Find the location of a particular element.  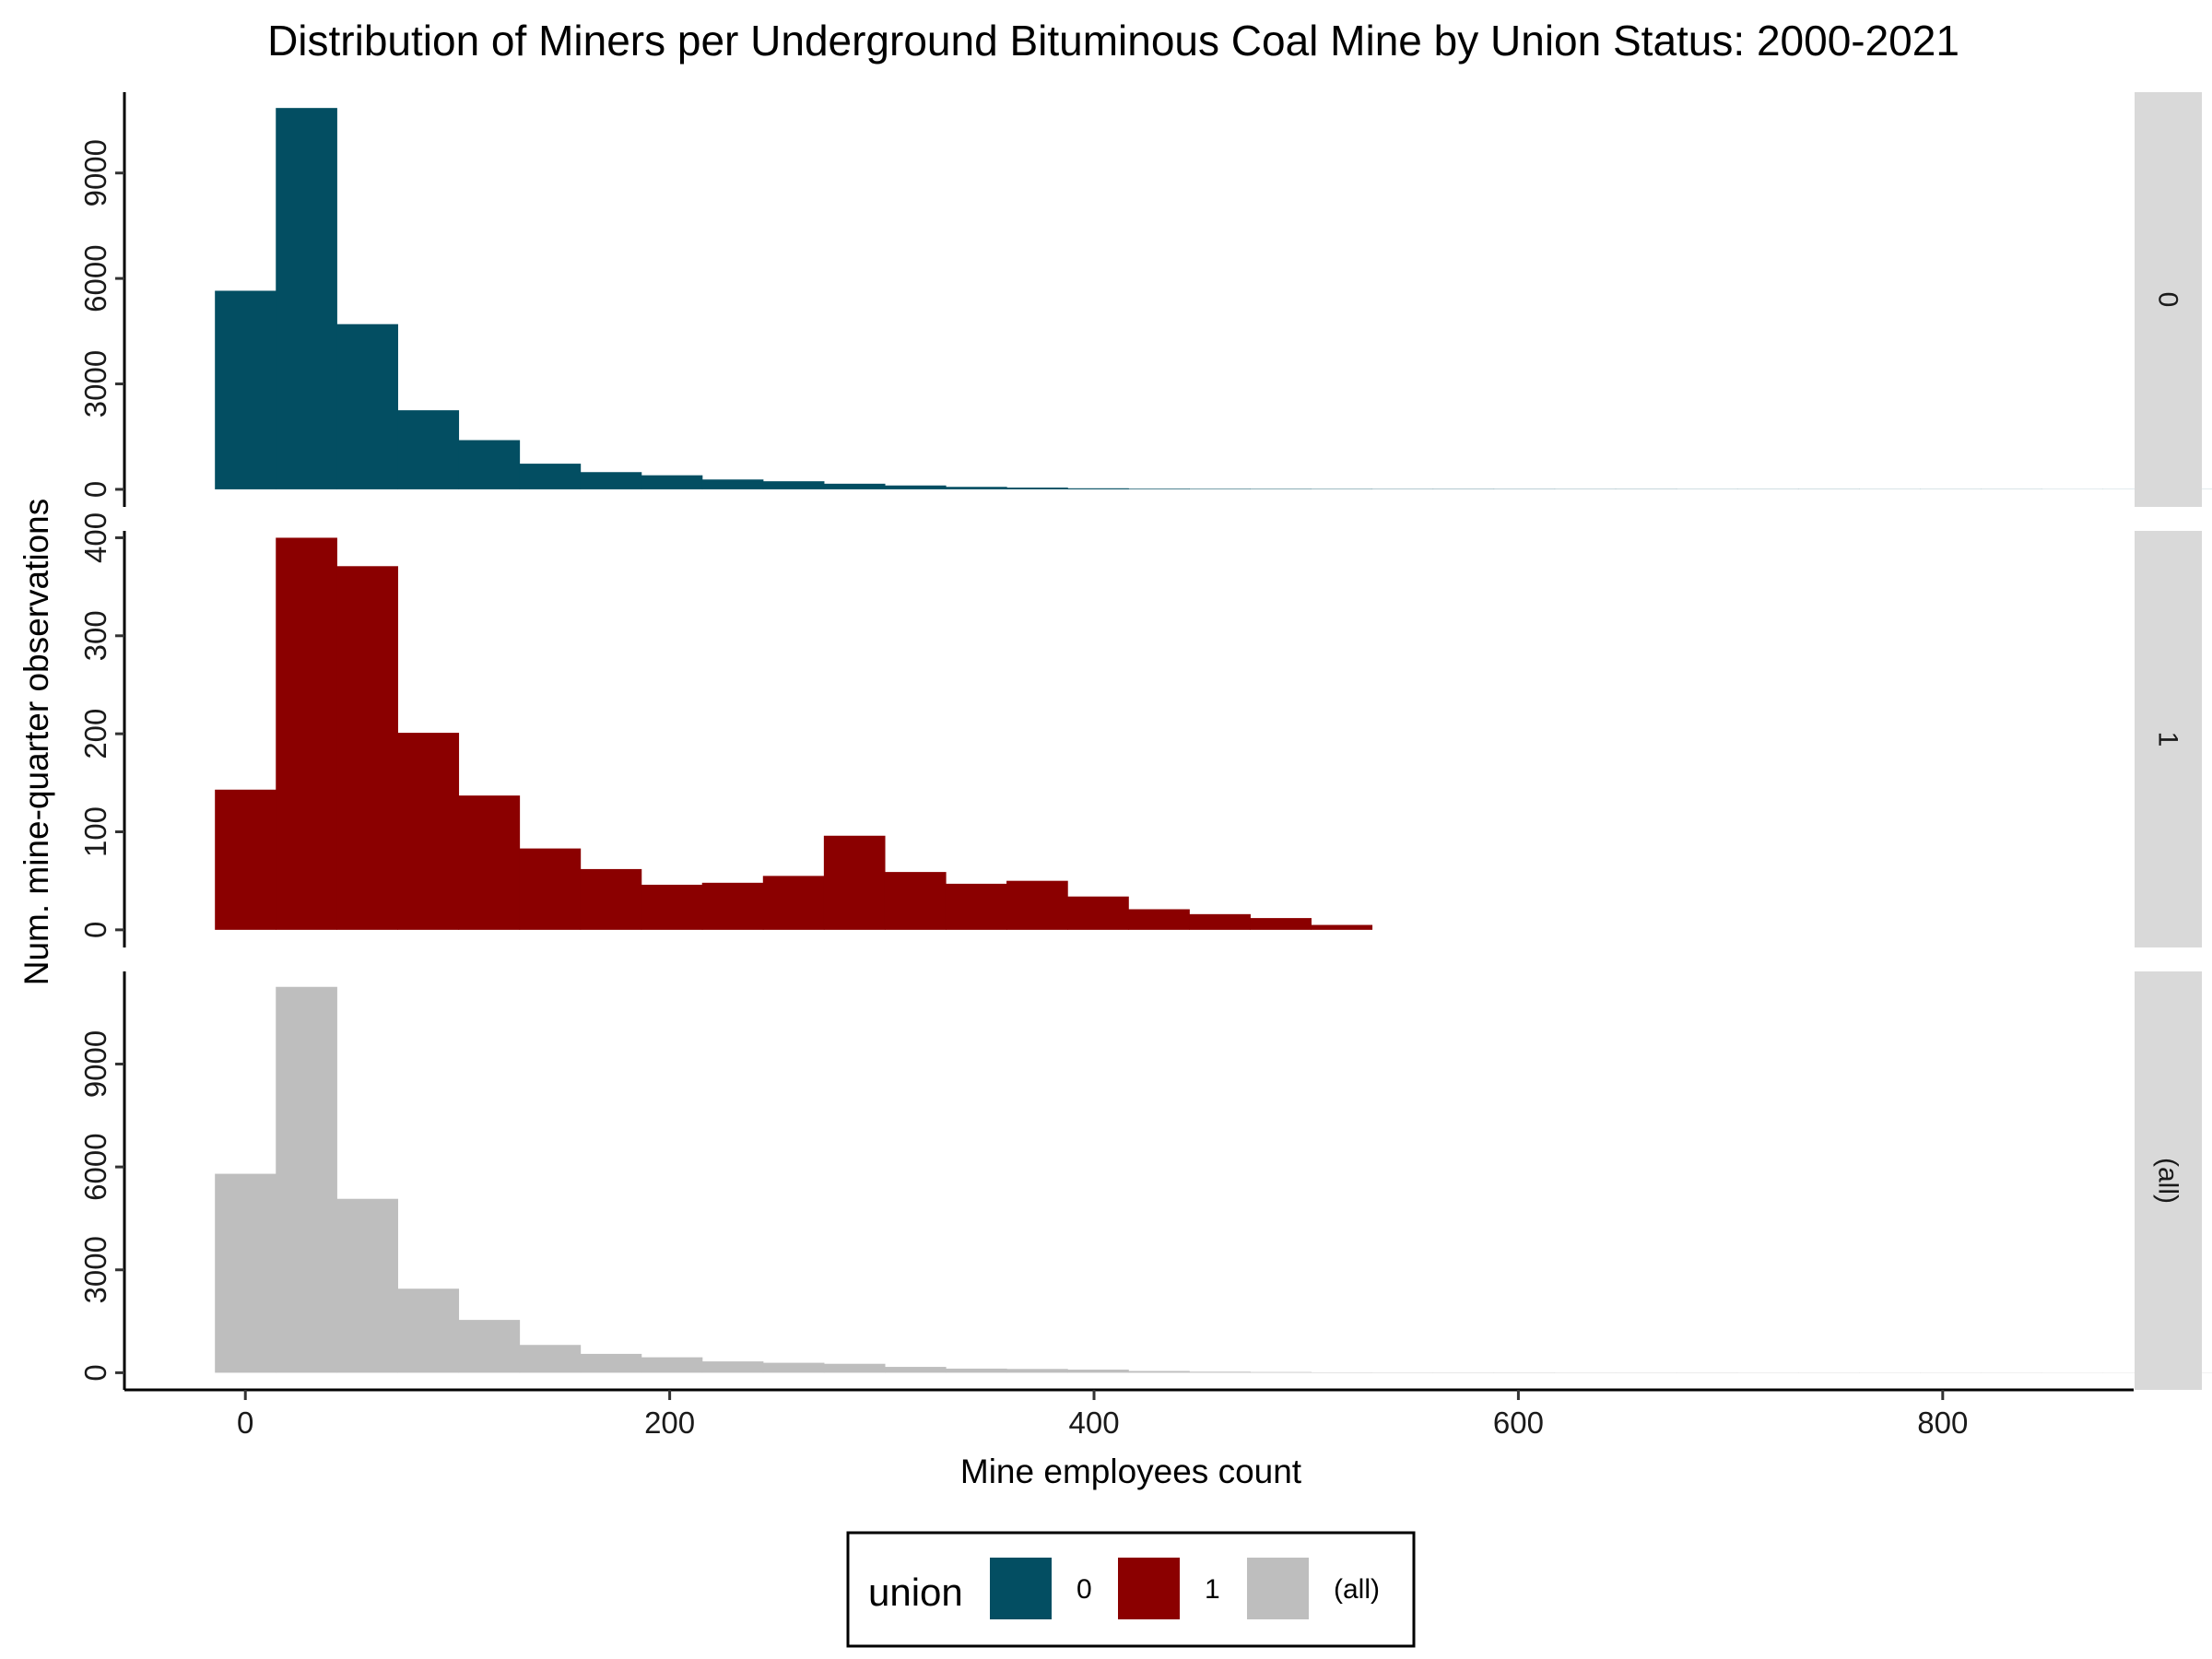

facet-strip-label: 1 is located at coordinates (2168, 739).